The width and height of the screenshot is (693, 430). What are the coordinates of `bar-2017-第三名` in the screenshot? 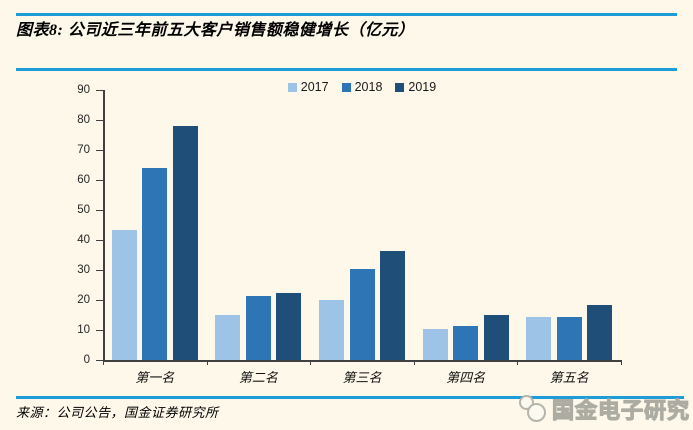 It's located at (331, 330).